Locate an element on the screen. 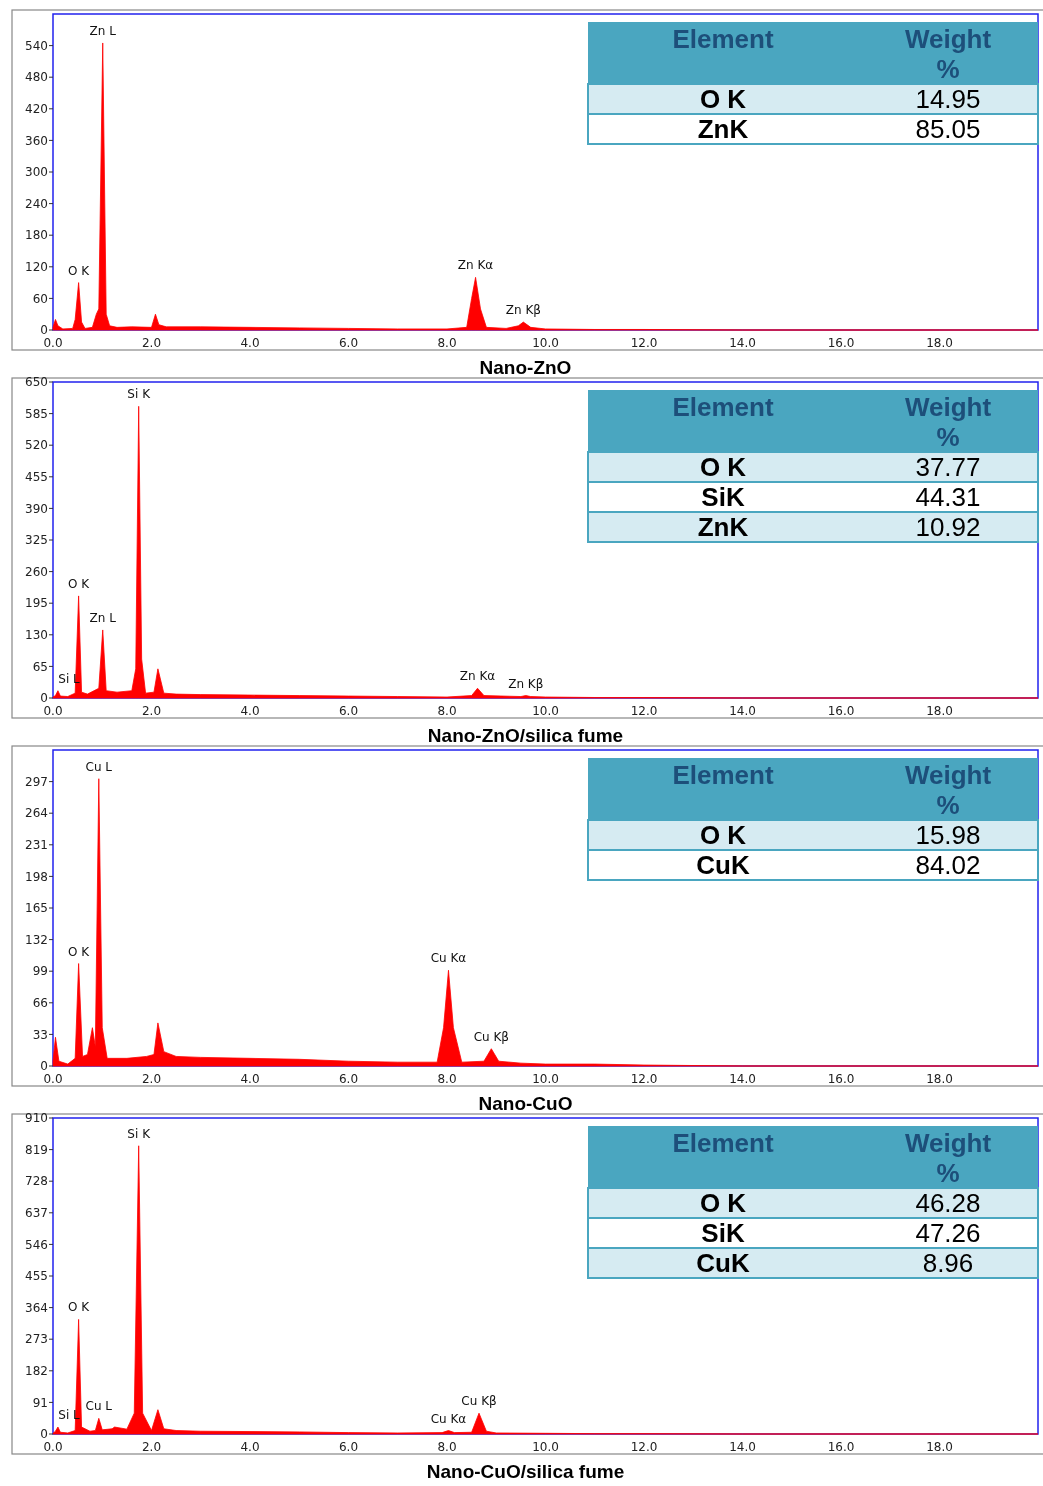  annotation: 46.28 is located at coordinates (948, 1203).